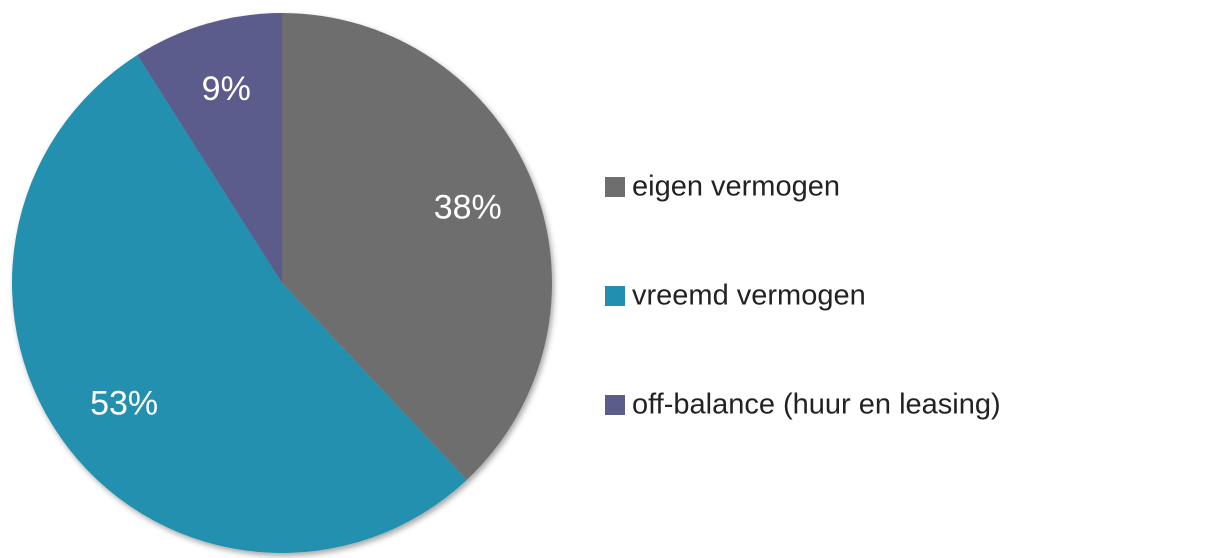 Image resolution: width=1208 pixels, height=558 pixels. Describe the element at coordinates (124, 403) in the screenshot. I see `slice-label: 53%` at that location.